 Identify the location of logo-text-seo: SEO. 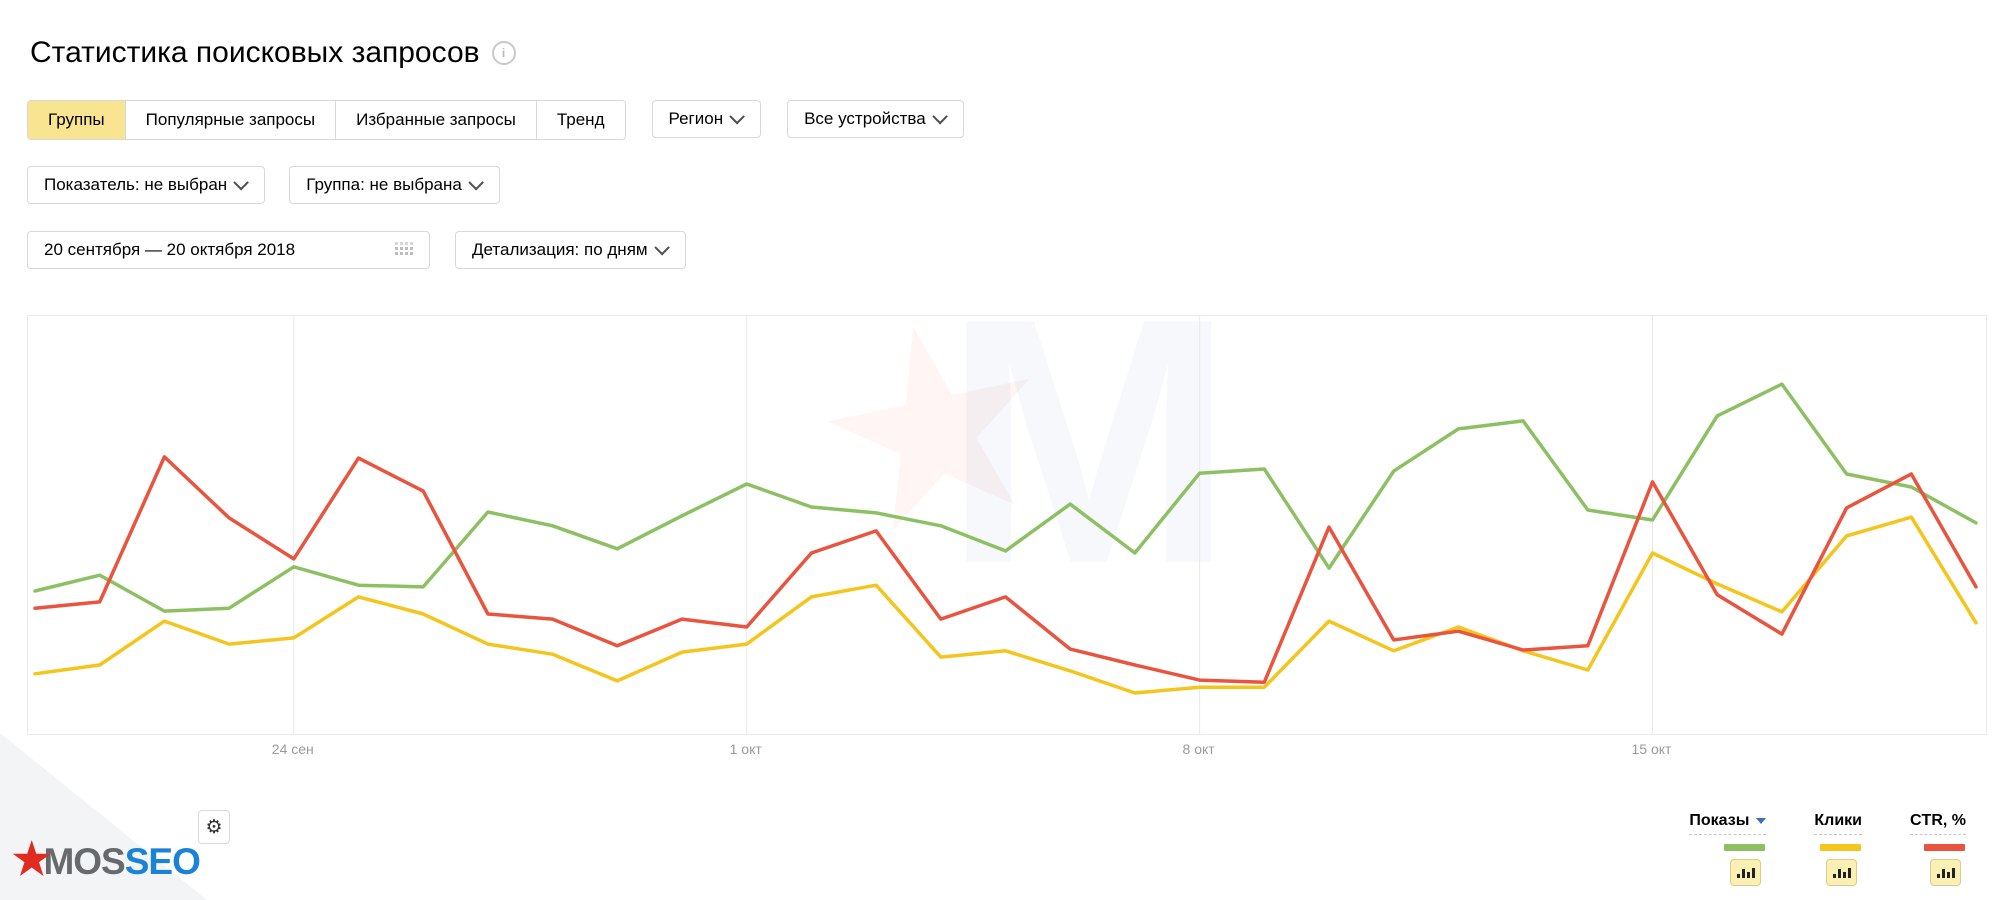
(162, 861).